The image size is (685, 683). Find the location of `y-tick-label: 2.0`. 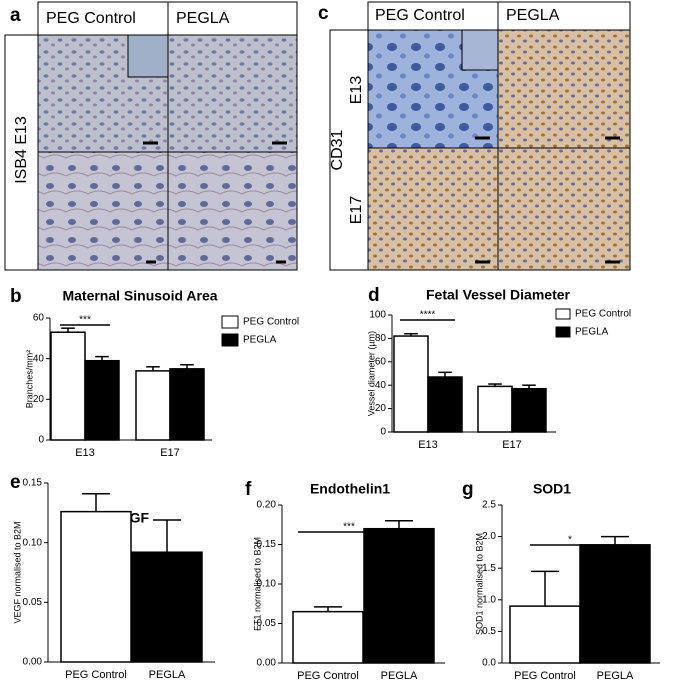

y-tick-label: 2.0 is located at coordinates (489, 536).